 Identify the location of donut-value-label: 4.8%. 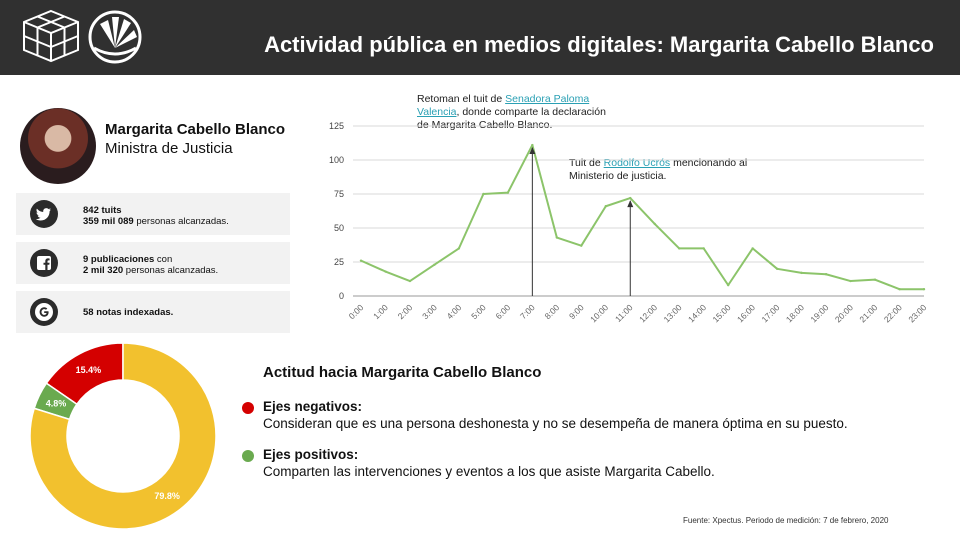
(56, 403).